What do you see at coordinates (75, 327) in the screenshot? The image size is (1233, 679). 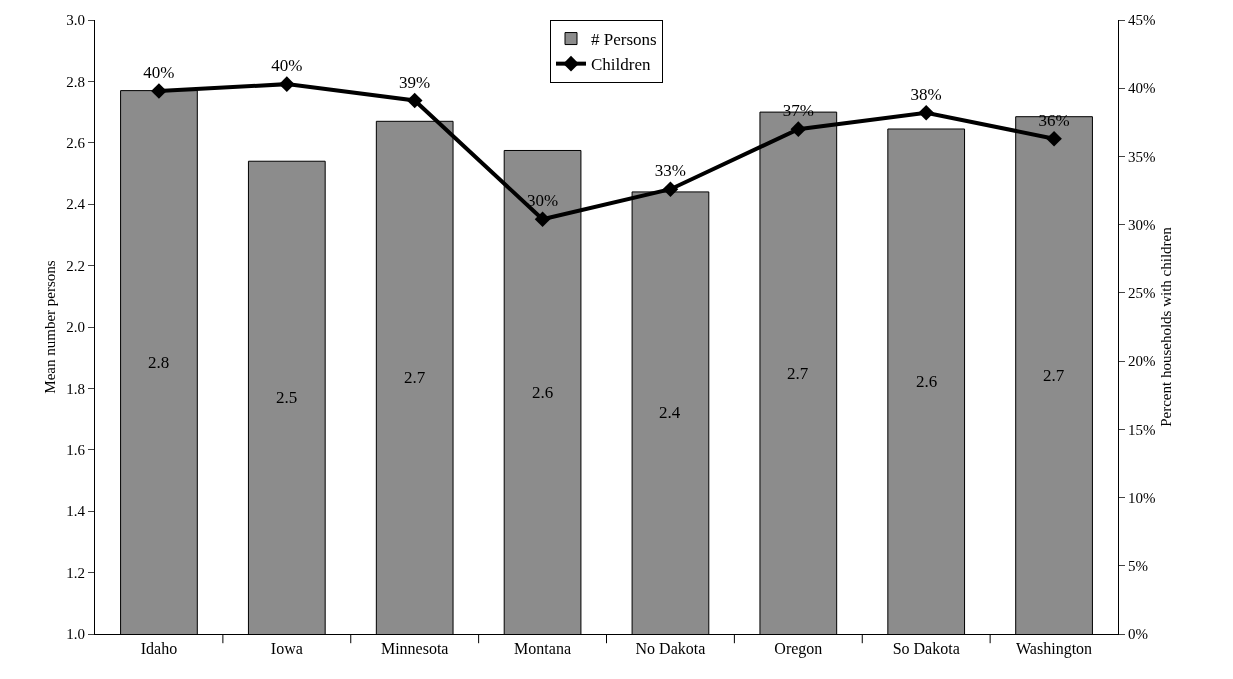 I see `y-tick-label: 2.0` at bounding box center [75, 327].